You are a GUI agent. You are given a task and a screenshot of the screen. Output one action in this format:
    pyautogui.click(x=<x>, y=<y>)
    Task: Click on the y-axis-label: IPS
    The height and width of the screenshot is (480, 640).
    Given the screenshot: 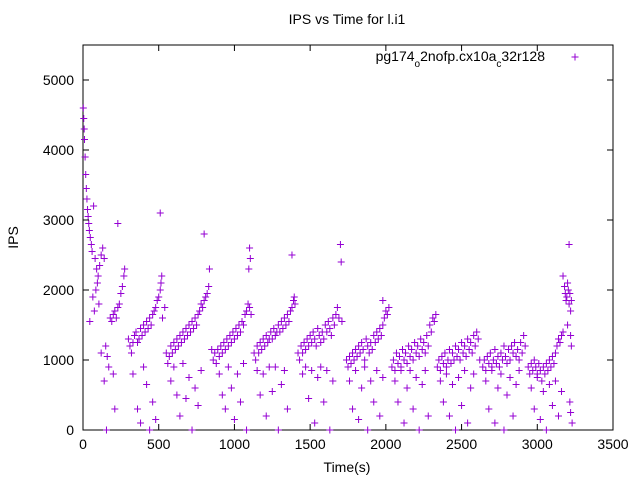 What is the action you would take?
    pyautogui.click(x=13, y=237)
    